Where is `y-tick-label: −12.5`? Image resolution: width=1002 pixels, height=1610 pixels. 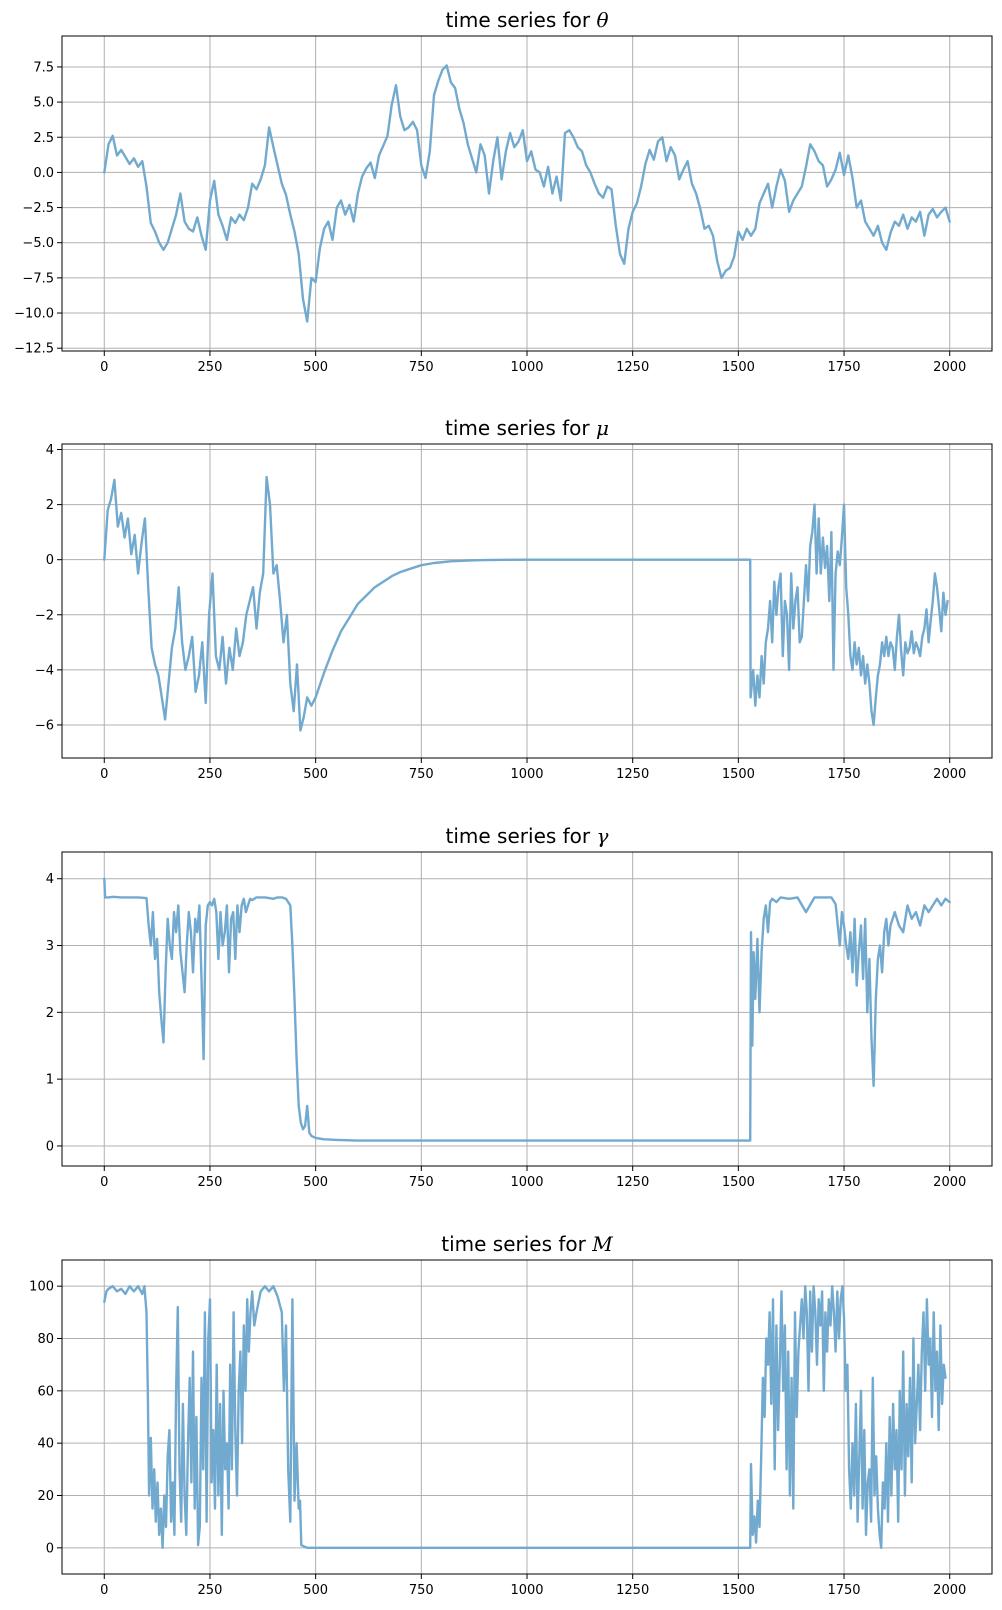
y-tick-label: −12.5 is located at coordinates (34, 349).